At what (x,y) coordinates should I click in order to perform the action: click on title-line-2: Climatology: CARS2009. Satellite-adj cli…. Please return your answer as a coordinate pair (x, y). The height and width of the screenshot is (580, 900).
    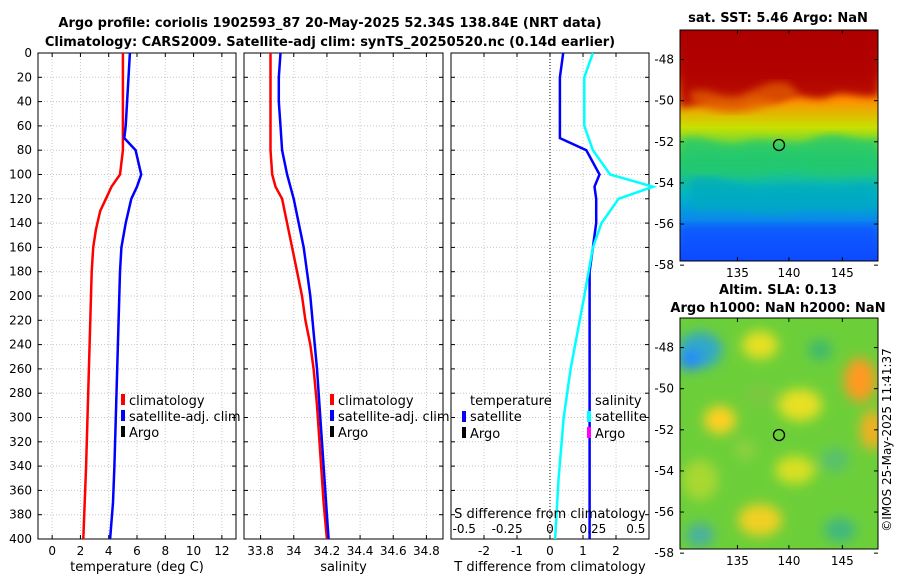
    Looking at the image, I should click on (330, 42).